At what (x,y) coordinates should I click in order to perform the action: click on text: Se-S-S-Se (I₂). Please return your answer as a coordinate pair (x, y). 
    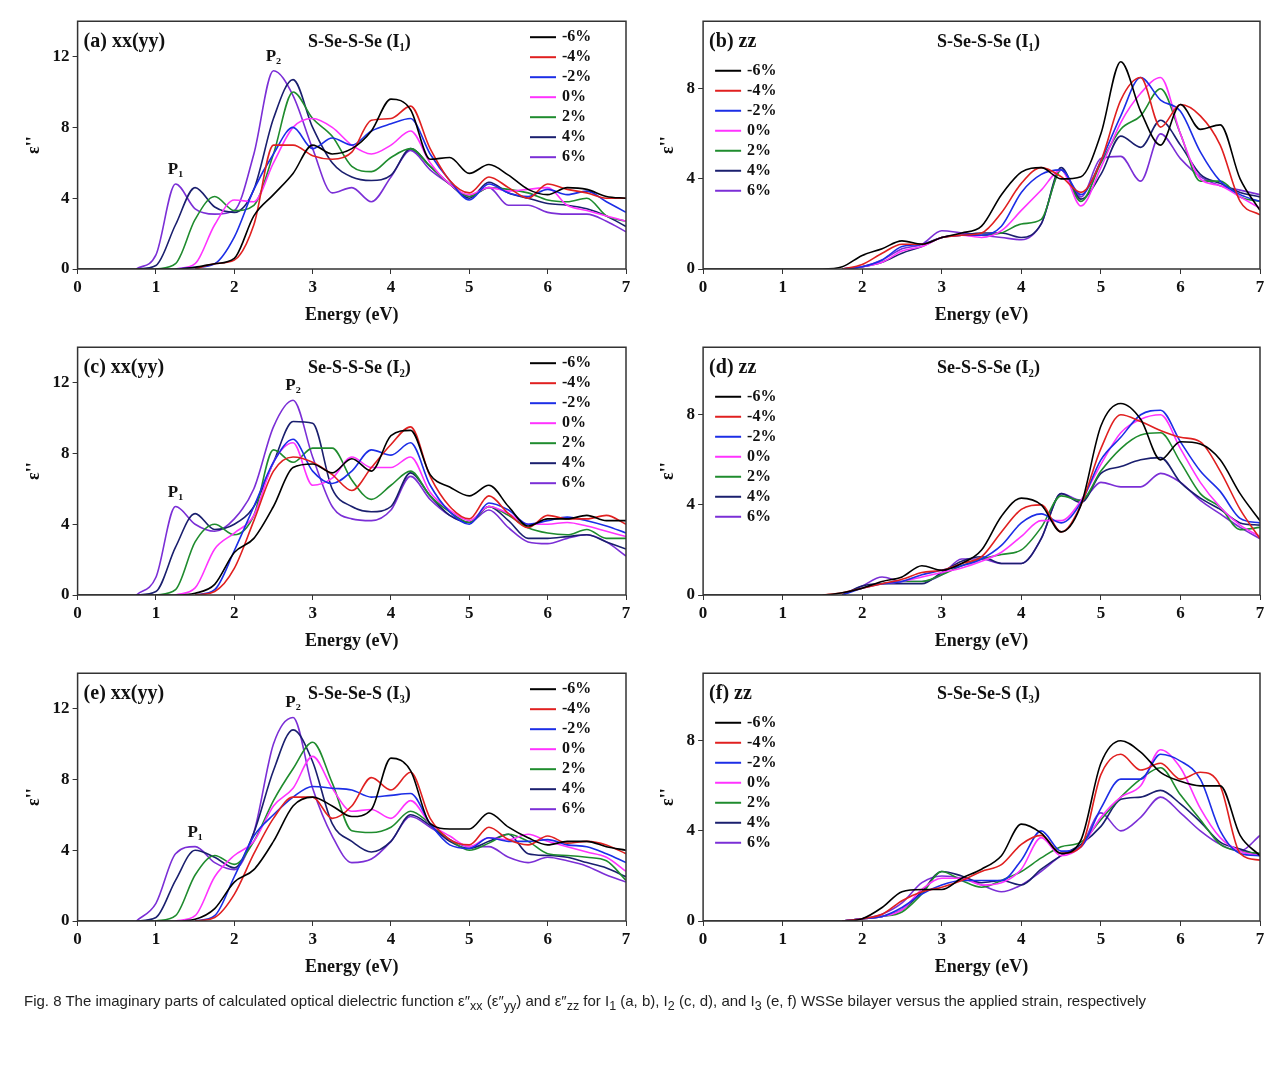
    Looking at the image, I should click on (988, 368).